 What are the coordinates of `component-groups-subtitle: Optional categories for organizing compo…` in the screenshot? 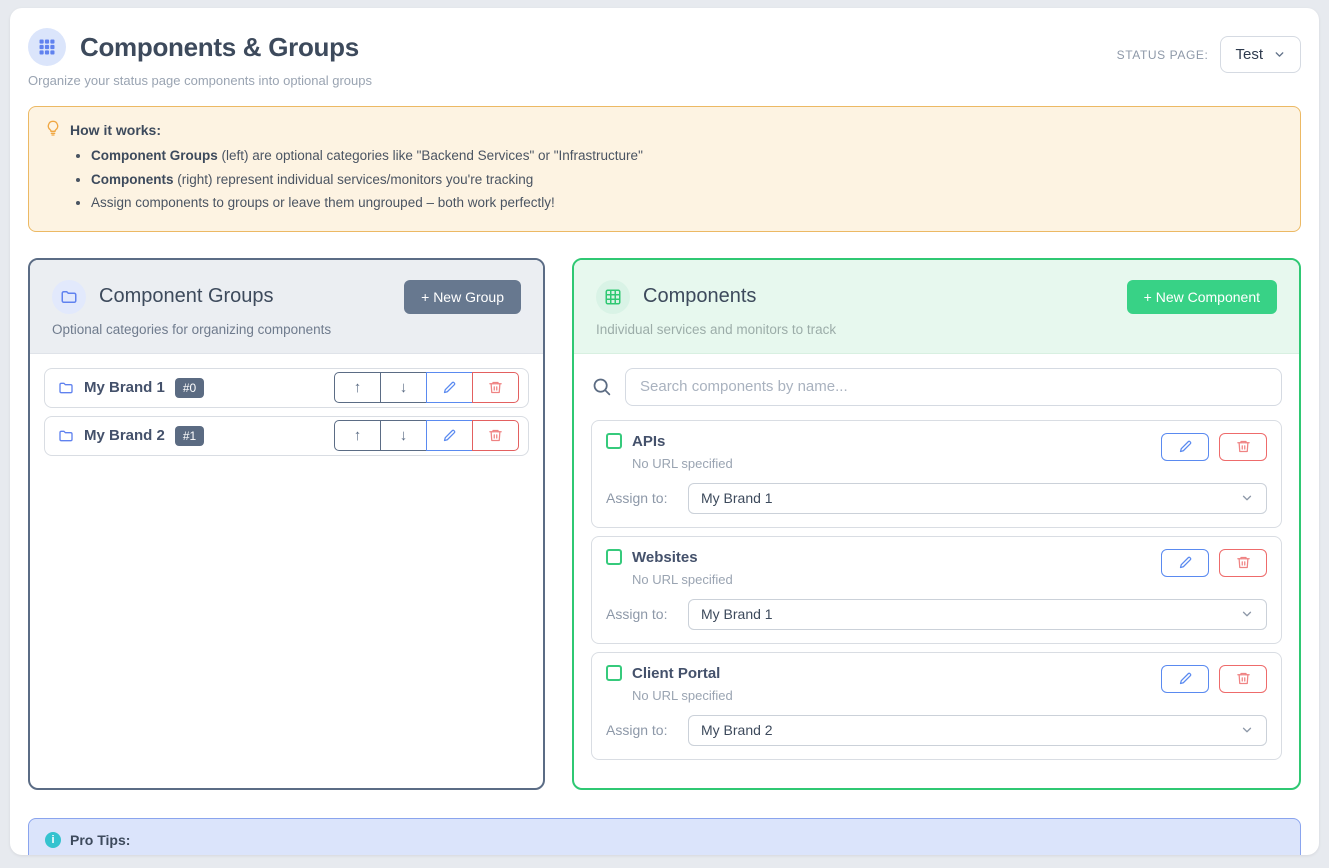 It's located at (192, 329).